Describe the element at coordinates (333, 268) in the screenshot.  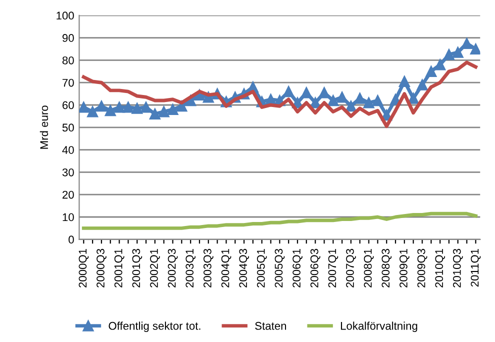
I see `x-tick-label: 2007Q1` at that location.